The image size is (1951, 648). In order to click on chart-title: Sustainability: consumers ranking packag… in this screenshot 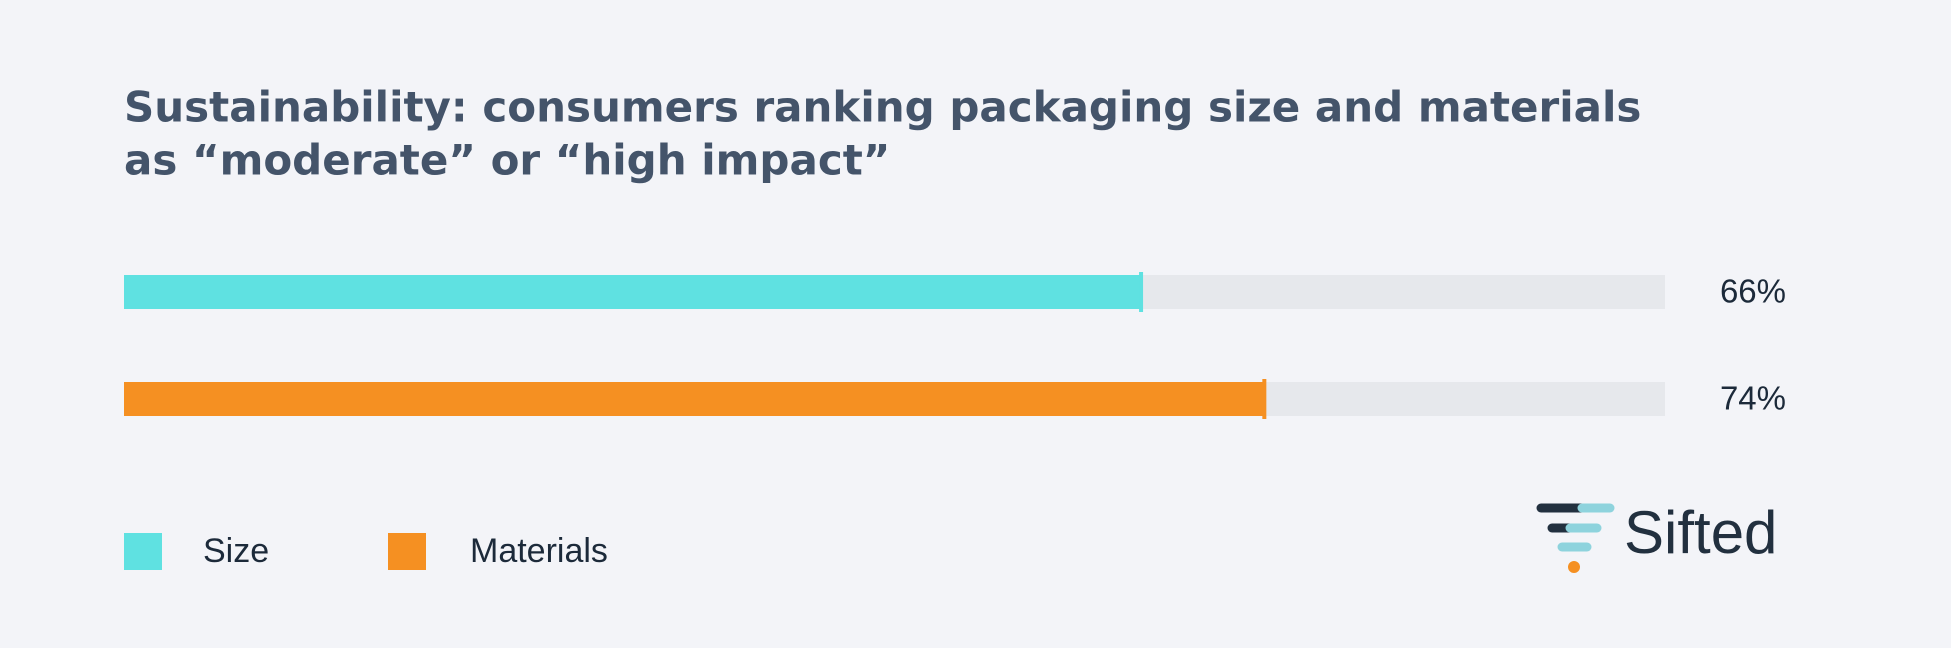, I will do `click(882, 107)`.